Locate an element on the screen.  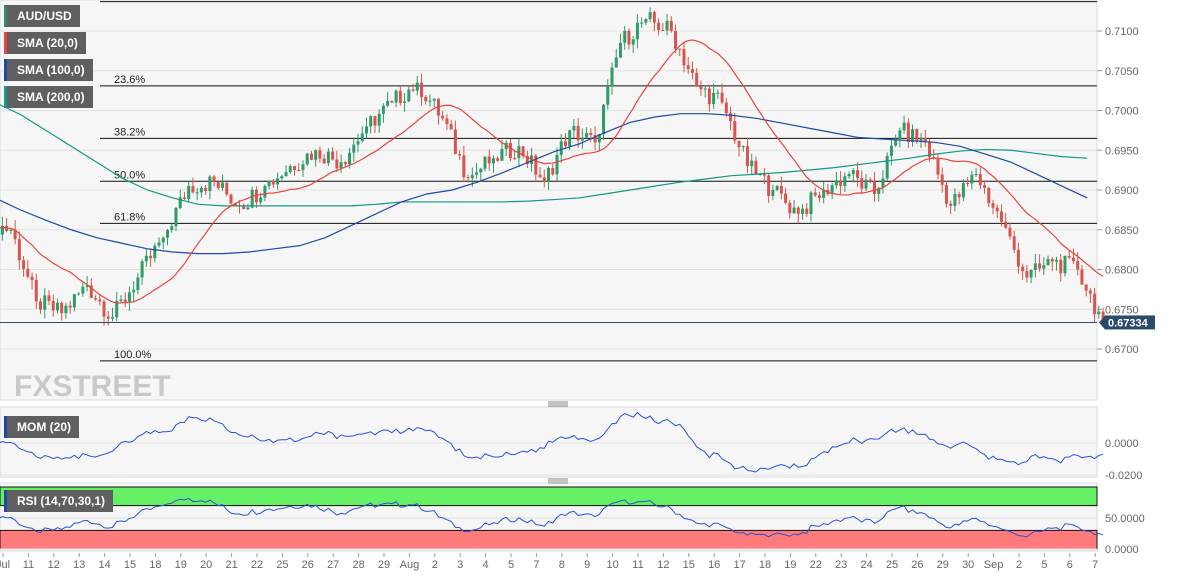
x-tick-label: 15 is located at coordinates (130, 565).